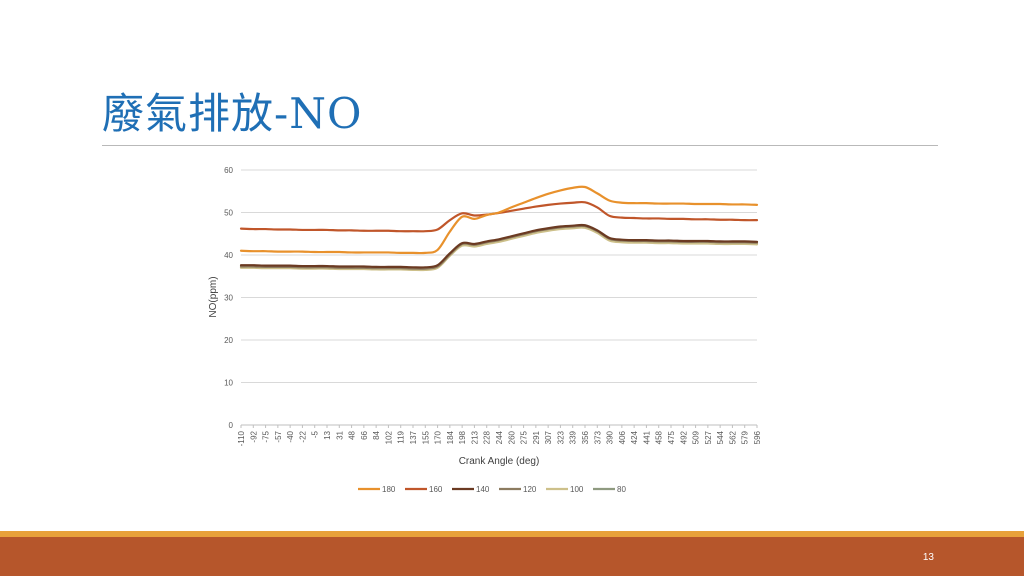  What do you see at coordinates (278, 436) in the screenshot?
I see `x-tick-label: -57` at bounding box center [278, 436].